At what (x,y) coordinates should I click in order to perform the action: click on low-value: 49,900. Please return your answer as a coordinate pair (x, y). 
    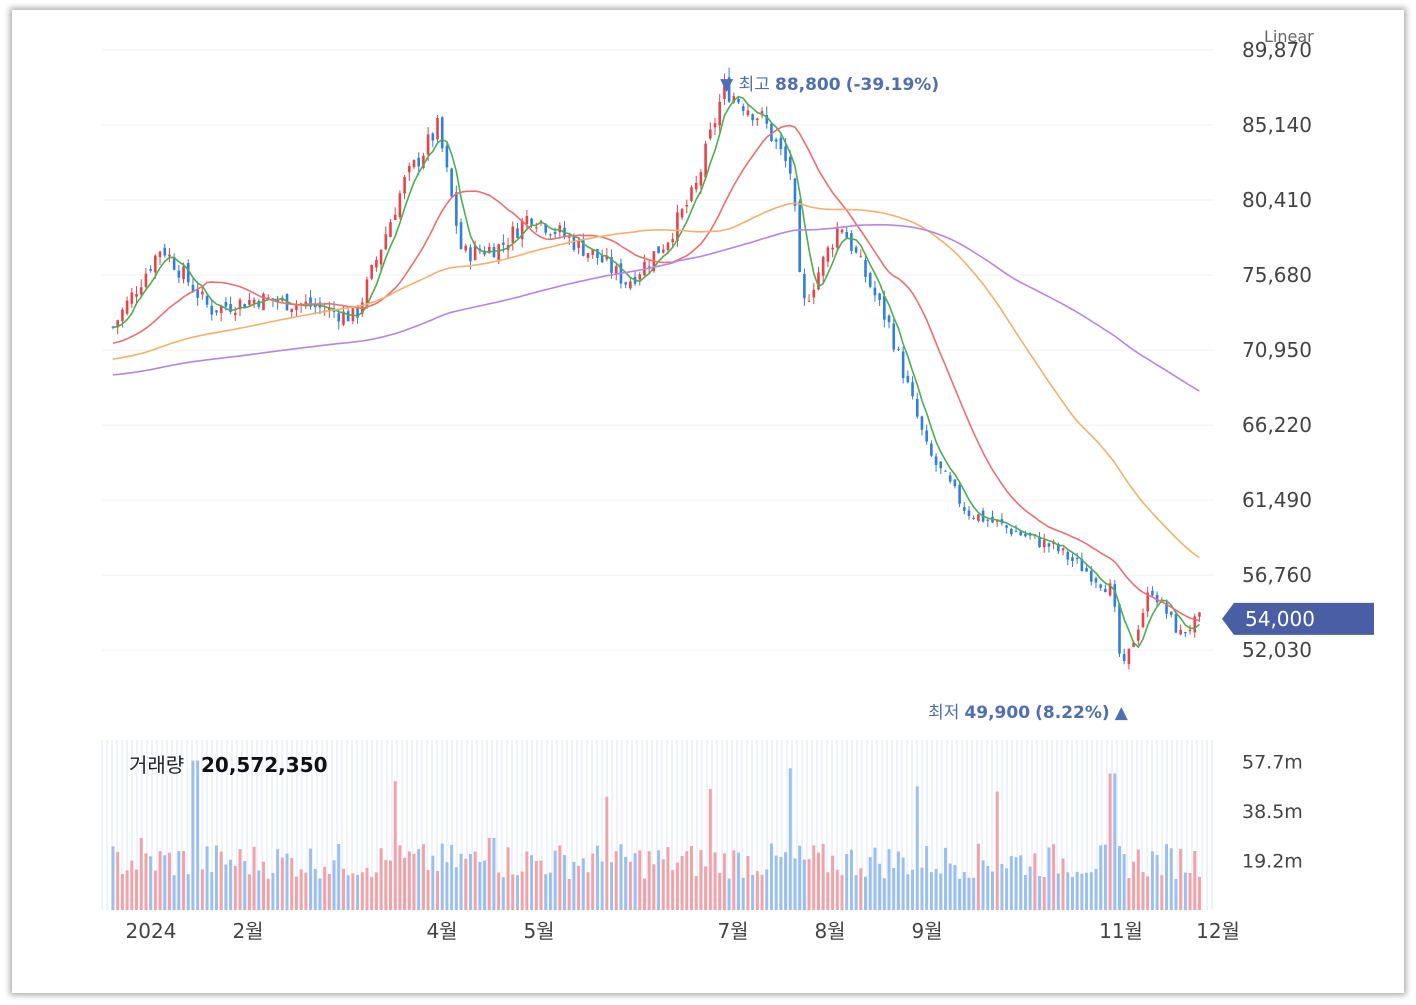
    Looking at the image, I should click on (997, 713).